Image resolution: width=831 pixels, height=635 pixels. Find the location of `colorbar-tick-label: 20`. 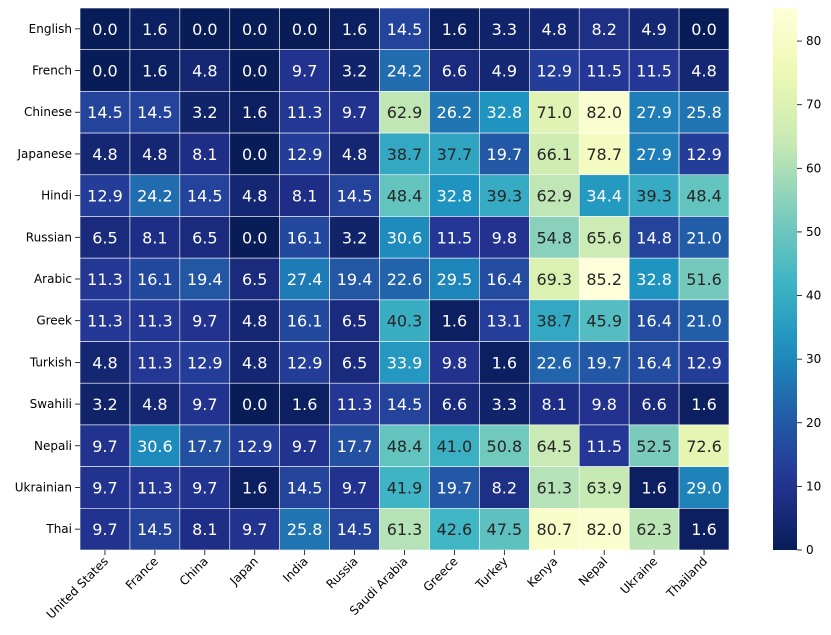

colorbar-tick-label: 20 is located at coordinates (813, 423).